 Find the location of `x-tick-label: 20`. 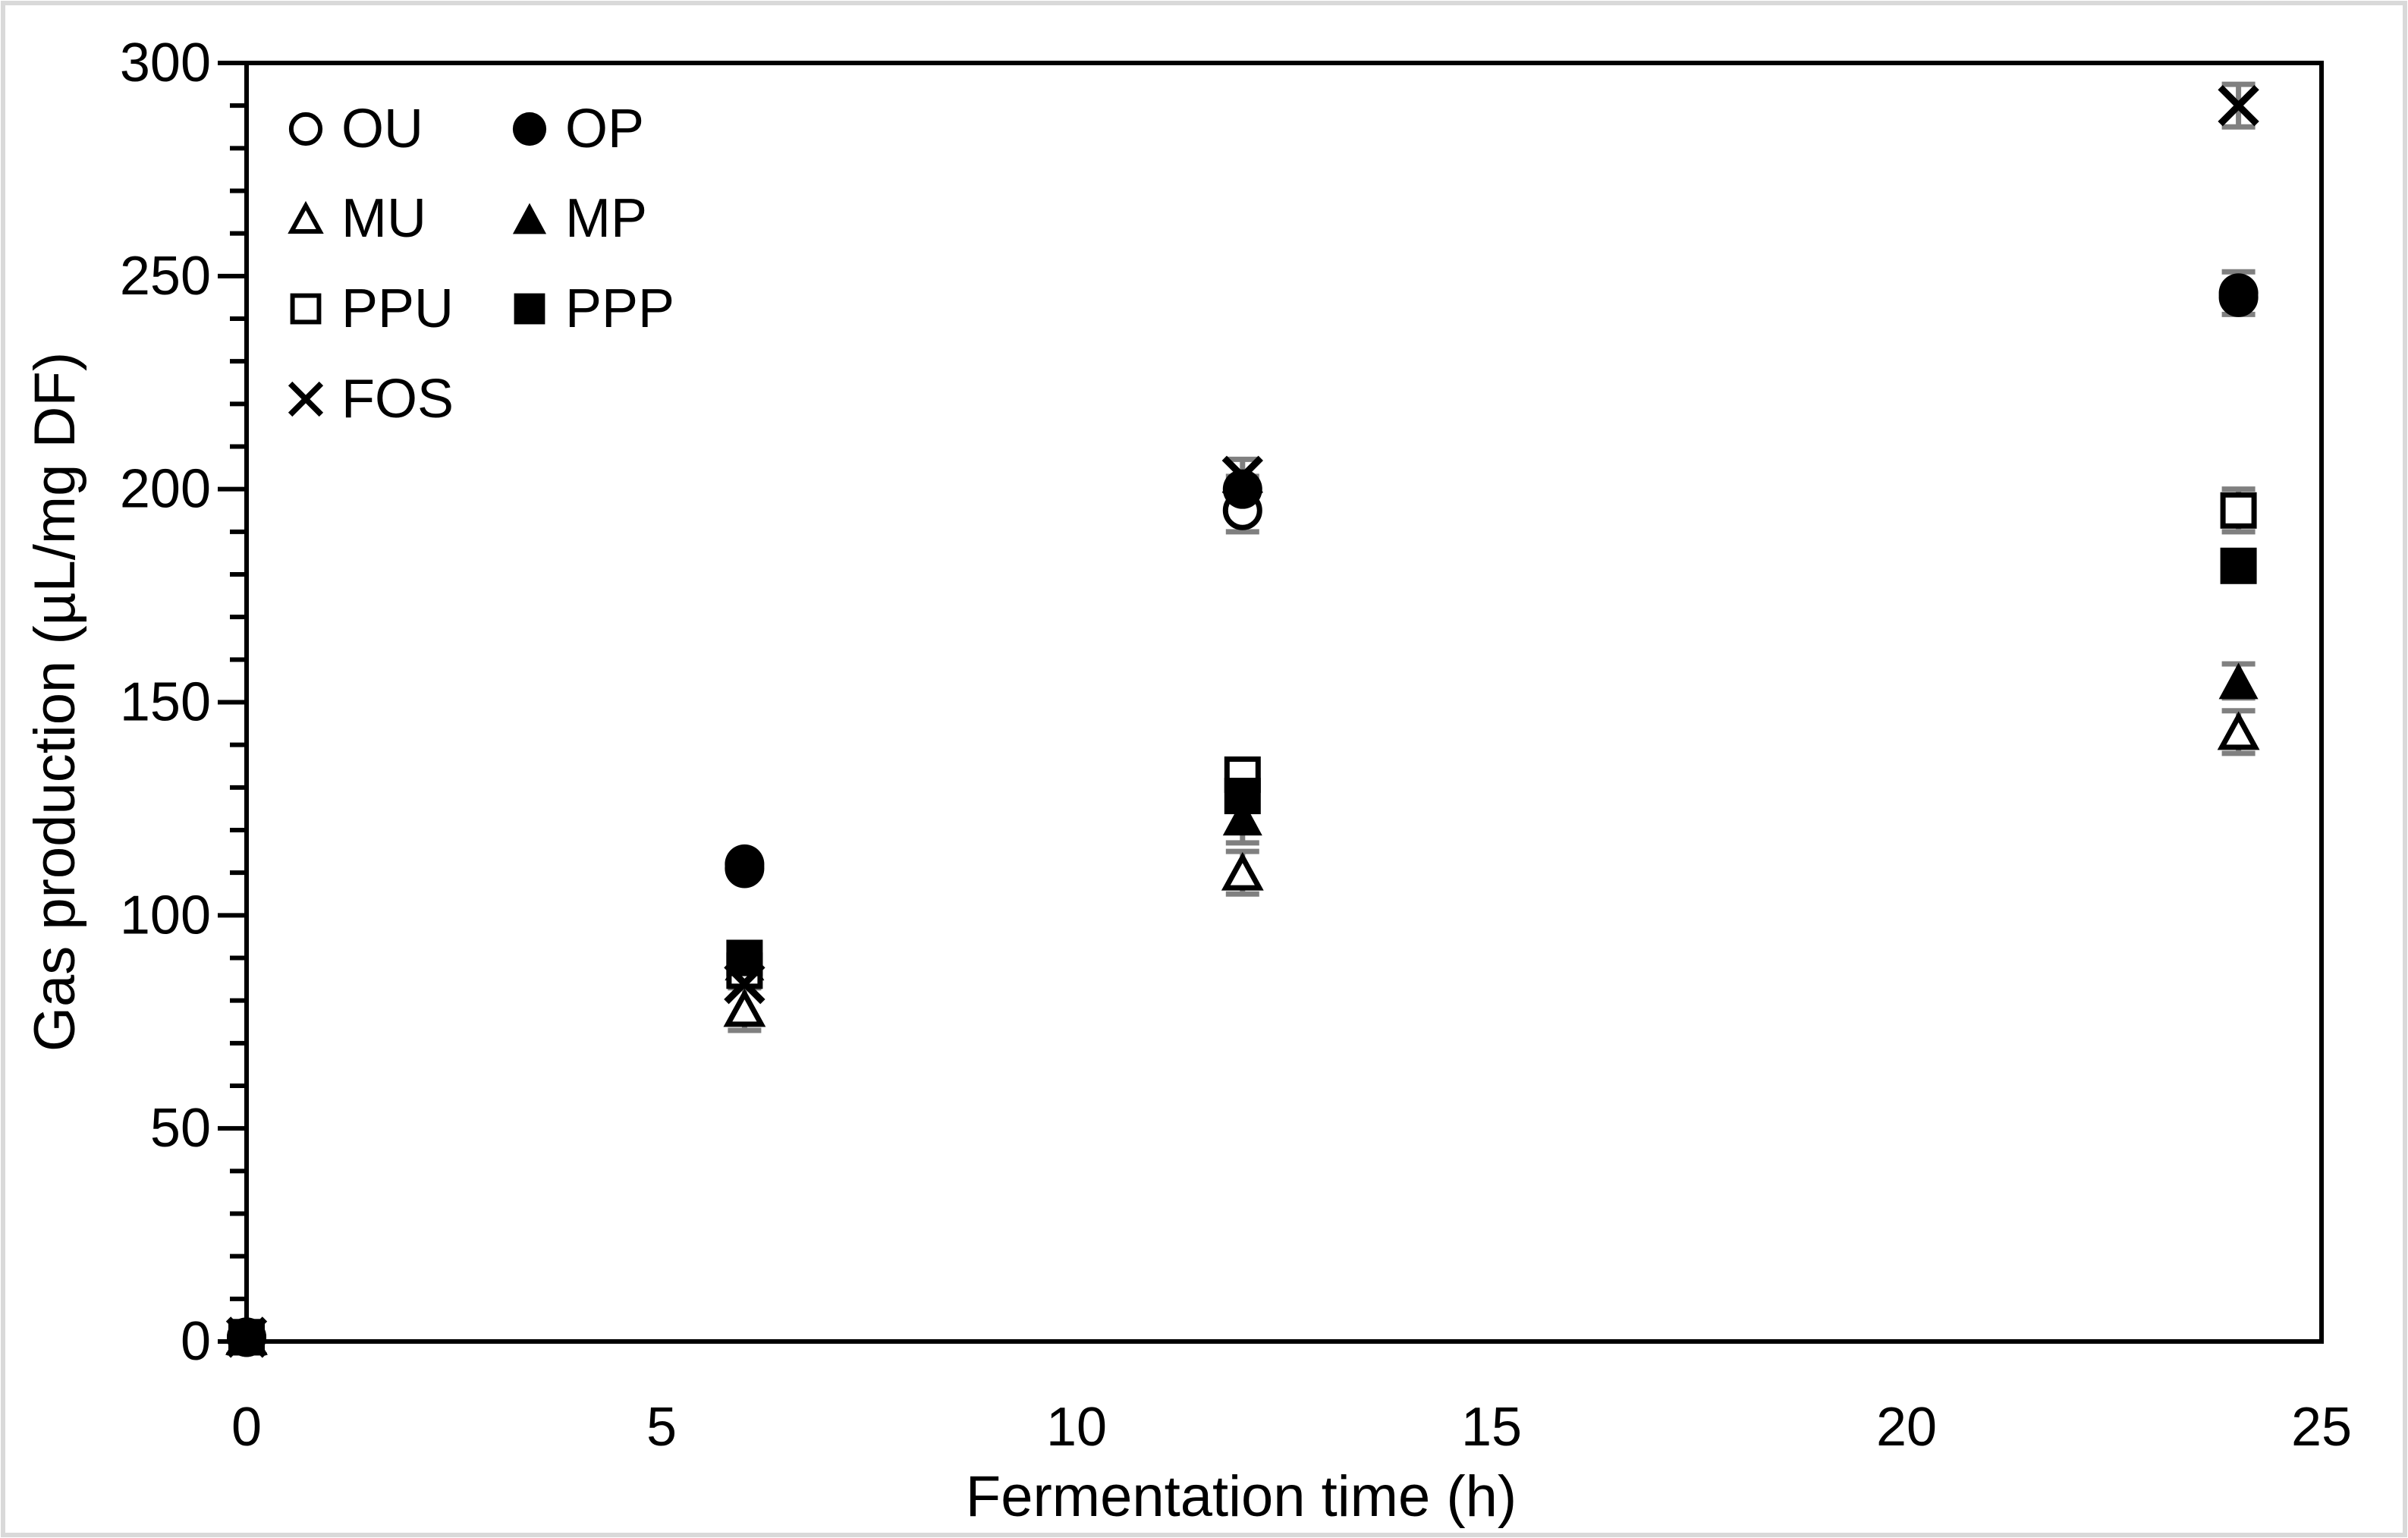

x-tick-label: 20 is located at coordinates (1906, 1427).